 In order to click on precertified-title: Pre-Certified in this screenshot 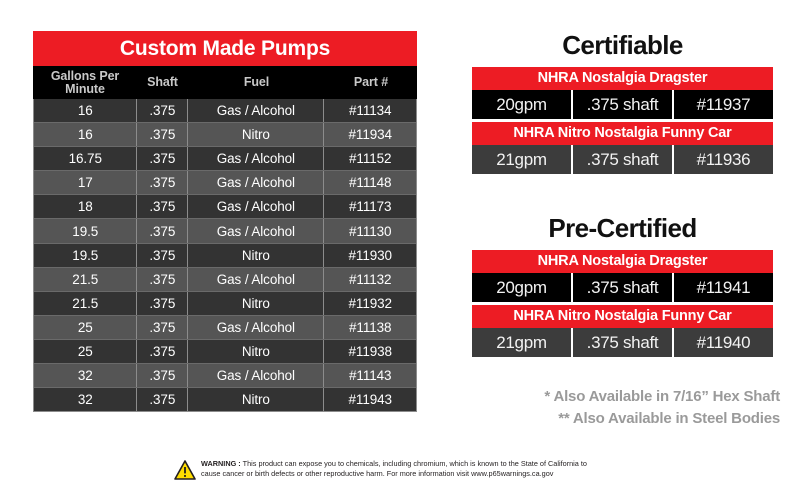, I will do `click(622, 228)`.